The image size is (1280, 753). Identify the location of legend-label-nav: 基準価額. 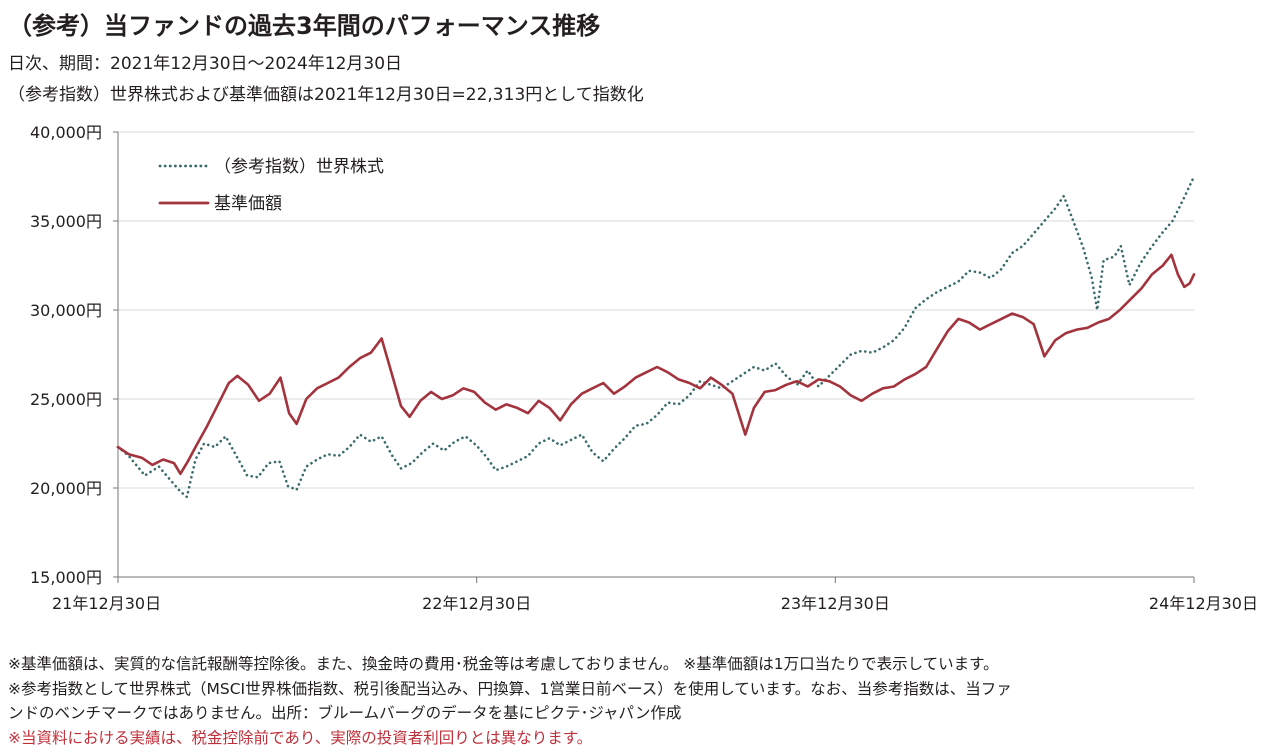
(248, 204).